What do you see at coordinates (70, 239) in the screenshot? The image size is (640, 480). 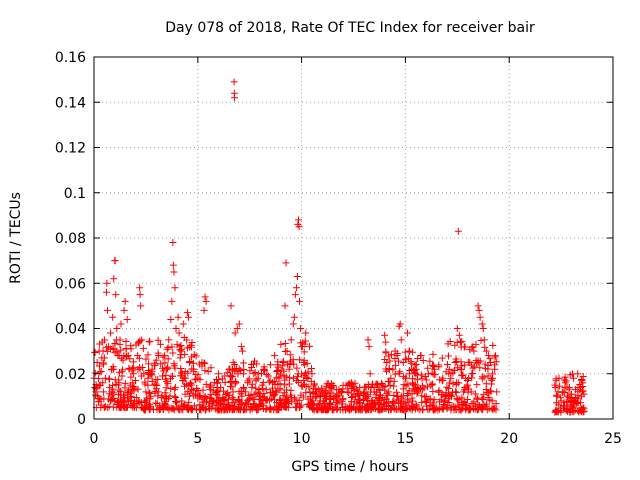 I see `y-tick-label: 0.08` at bounding box center [70, 239].